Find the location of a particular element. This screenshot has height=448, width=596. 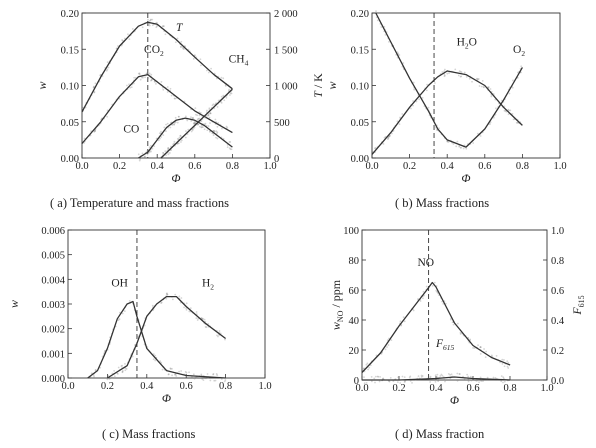

y-tick-label-d: 20 is located at coordinates (354, 351).